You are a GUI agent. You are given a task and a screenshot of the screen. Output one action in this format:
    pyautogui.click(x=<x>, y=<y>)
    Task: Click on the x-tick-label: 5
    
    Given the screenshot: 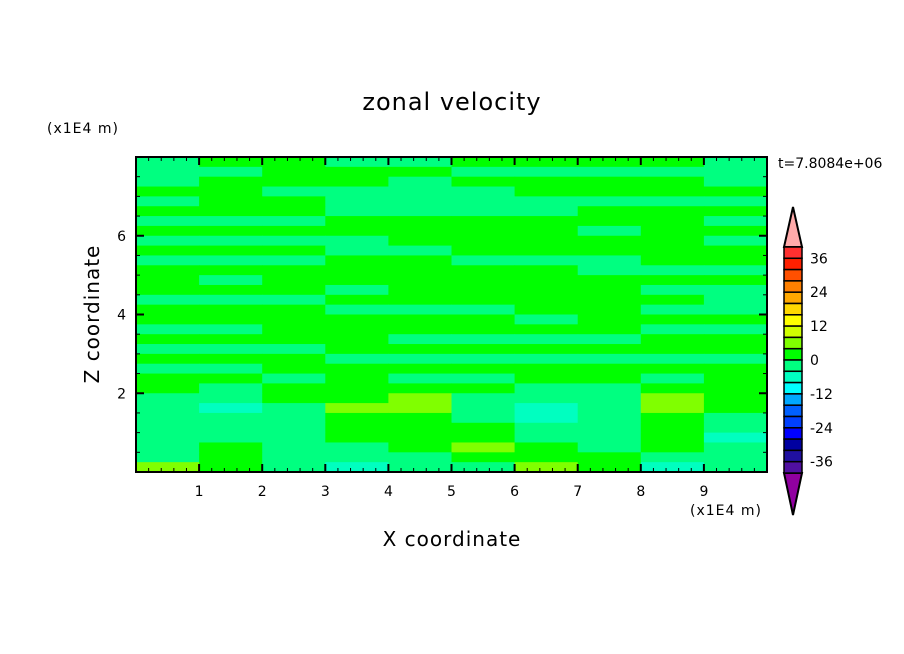 What is the action you would take?
    pyautogui.click(x=451, y=492)
    